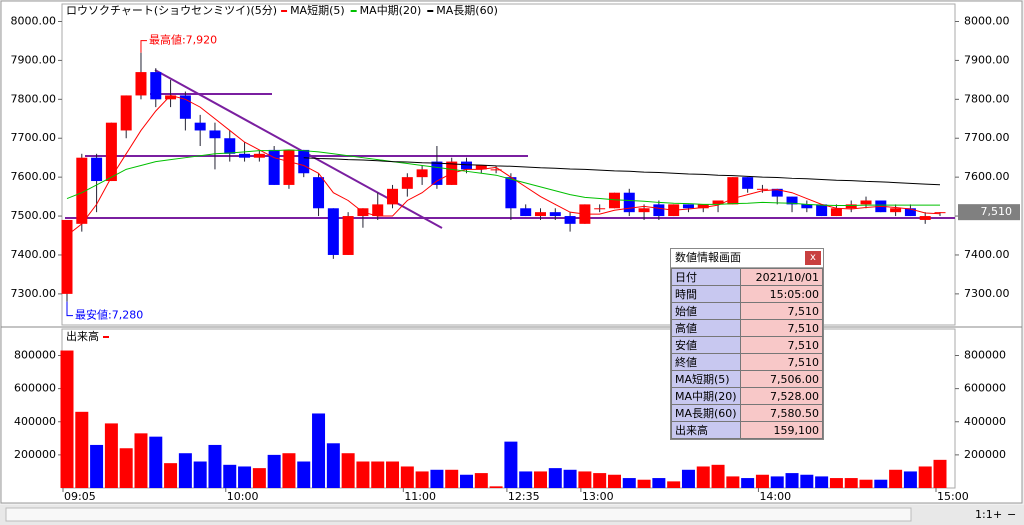 The width and height of the screenshot is (1024, 525). What do you see at coordinates (706, 345) in the screenshot?
I see `info-label: 安値` at bounding box center [706, 345].